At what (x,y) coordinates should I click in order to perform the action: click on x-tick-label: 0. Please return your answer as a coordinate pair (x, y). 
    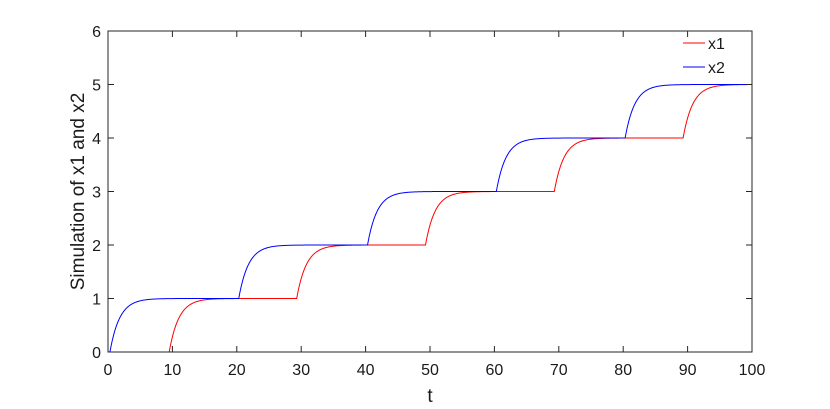
    Looking at the image, I should click on (108, 370).